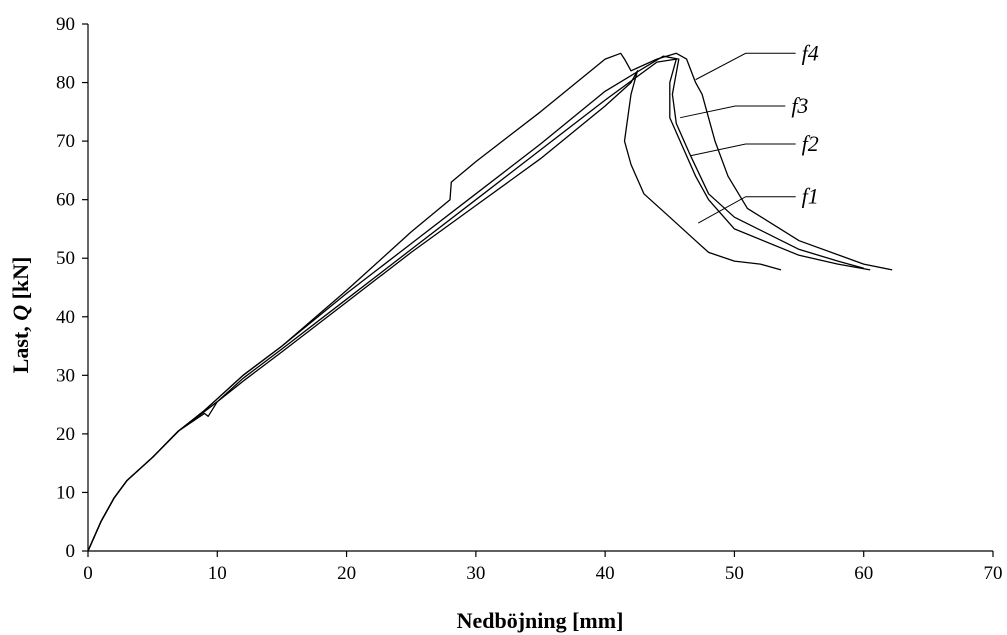 This screenshot has width=1007, height=635. I want to click on x-axis-title: Nedböjning [mm], so click(540, 620).